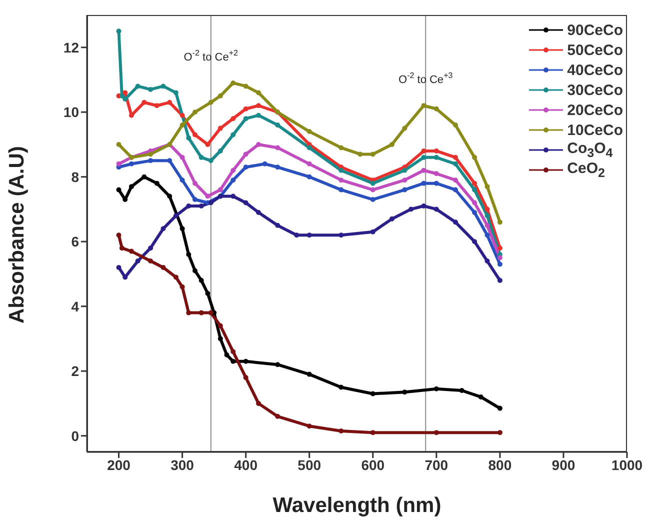 This screenshot has height=520, width=651. Describe the element at coordinates (595, 130) in the screenshot. I see `legend-label: 10CeCo` at that location.